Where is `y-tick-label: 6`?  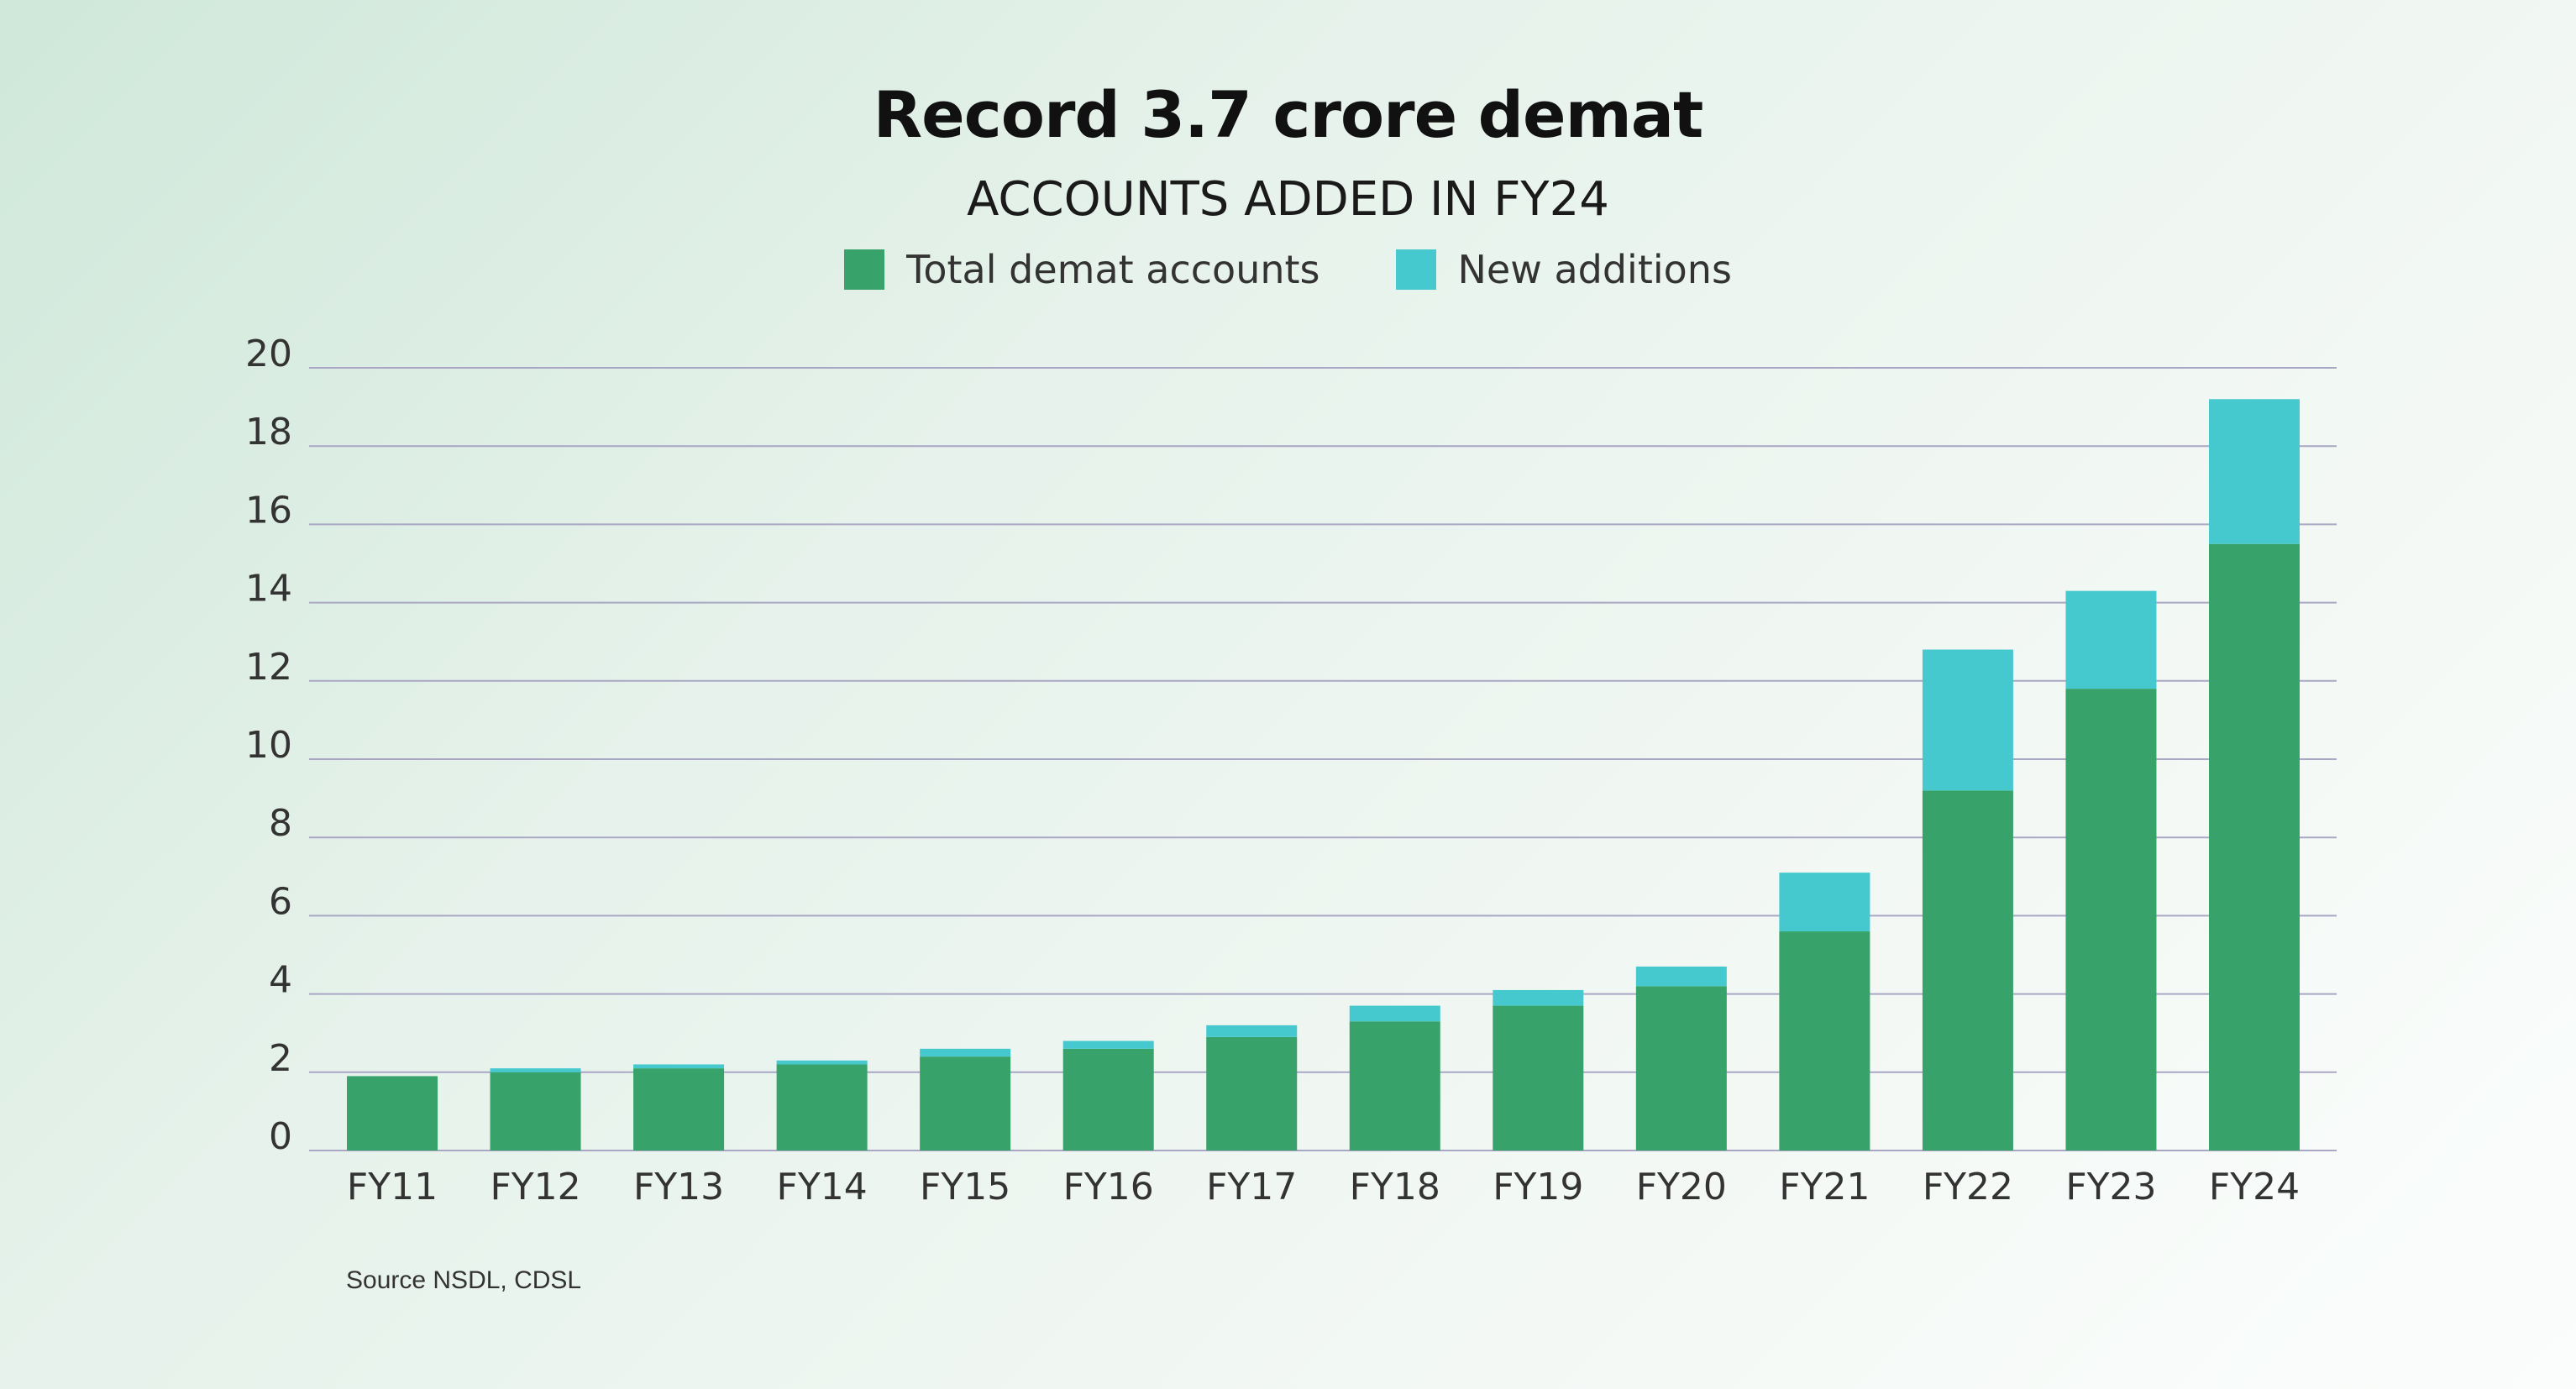 y-tick-label: 6 is located at coordinates (280, 901).